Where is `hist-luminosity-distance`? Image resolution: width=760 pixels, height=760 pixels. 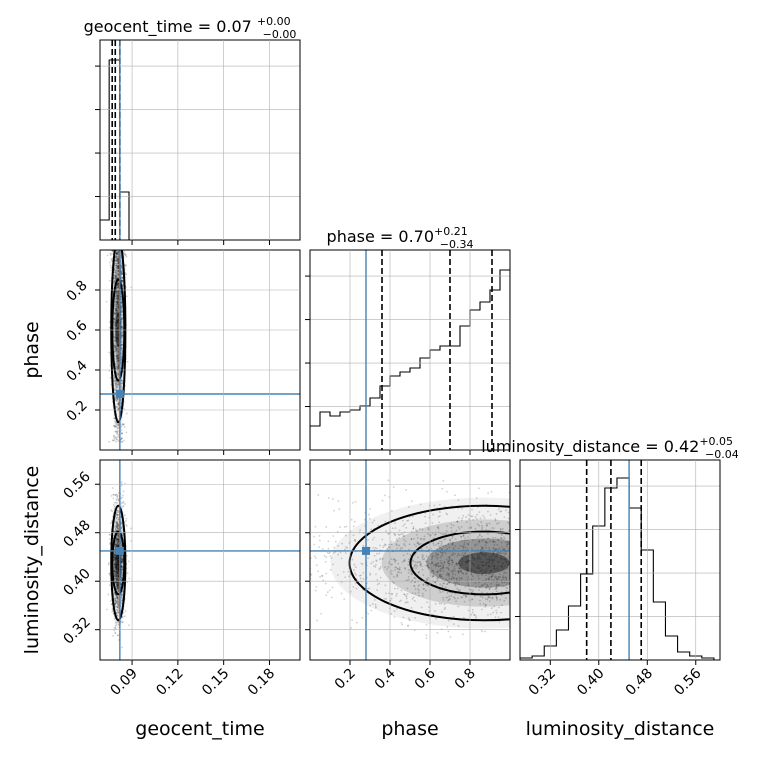
hist-luminosity-distance is located at coordinates (620, 560).